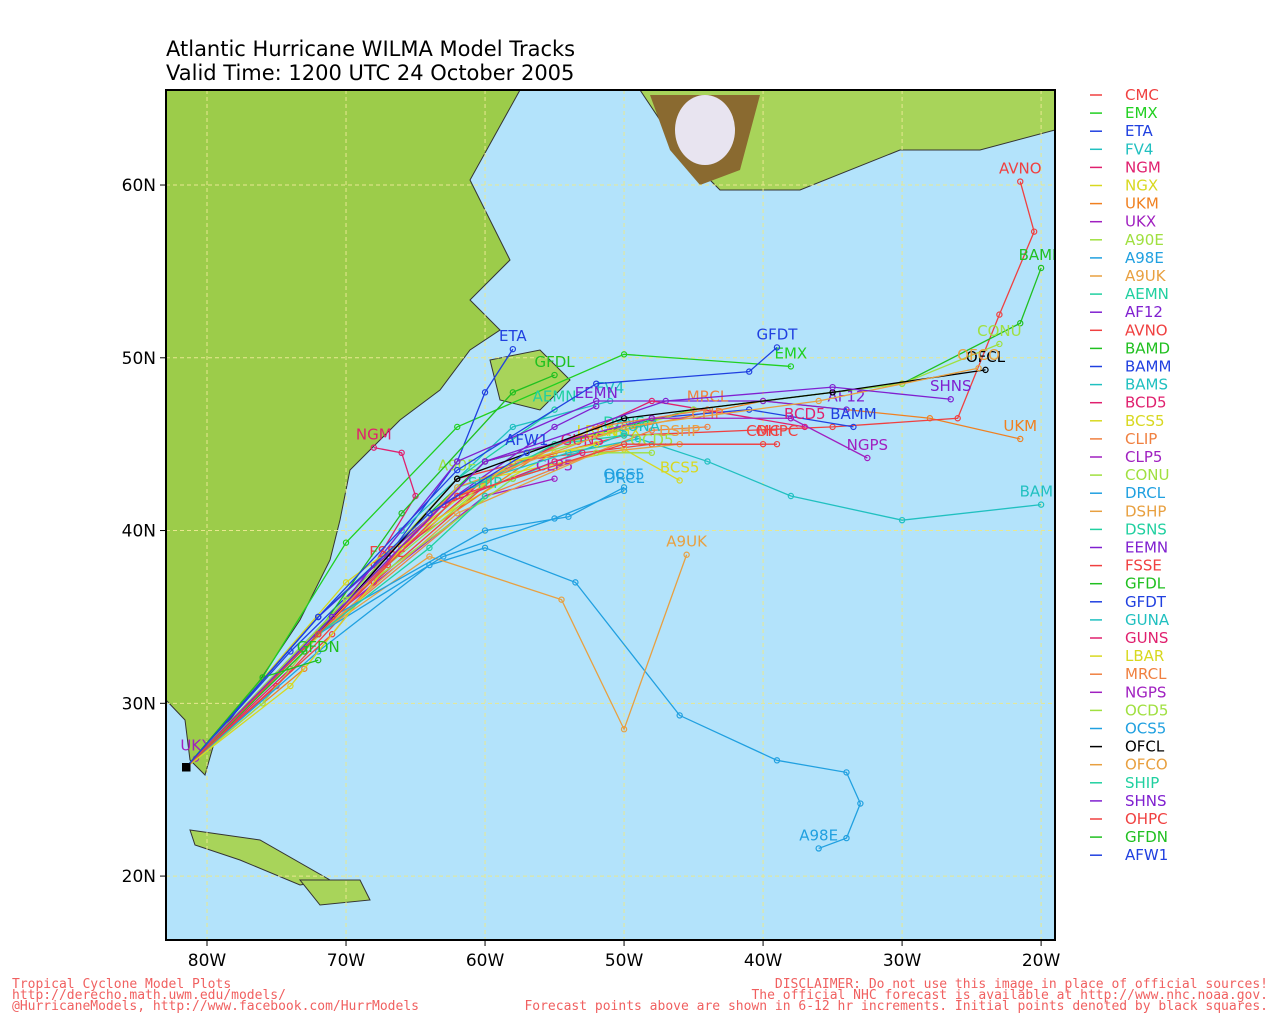 The image size is (1280, 1024). What do you see at coordinates (763, 961) in the screenshot?
I see `x-tick-label: 40W` at bounding box center [763, 961].